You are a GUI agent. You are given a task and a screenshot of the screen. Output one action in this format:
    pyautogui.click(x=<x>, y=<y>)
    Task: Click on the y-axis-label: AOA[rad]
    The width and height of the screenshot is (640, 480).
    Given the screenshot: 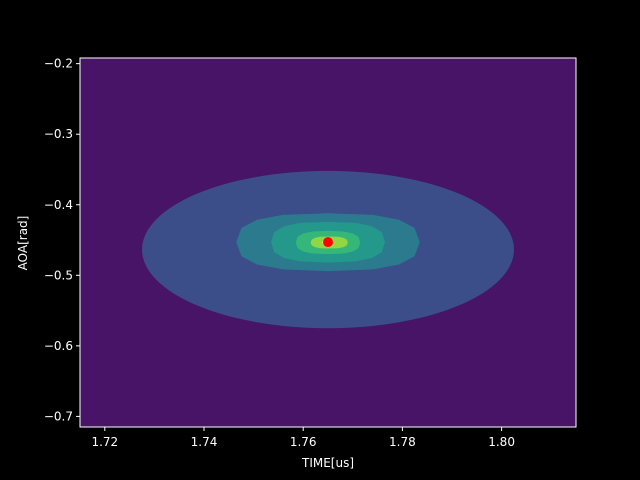 What is the action you would take?
    pyautogui.click(x=23, y=243)
    